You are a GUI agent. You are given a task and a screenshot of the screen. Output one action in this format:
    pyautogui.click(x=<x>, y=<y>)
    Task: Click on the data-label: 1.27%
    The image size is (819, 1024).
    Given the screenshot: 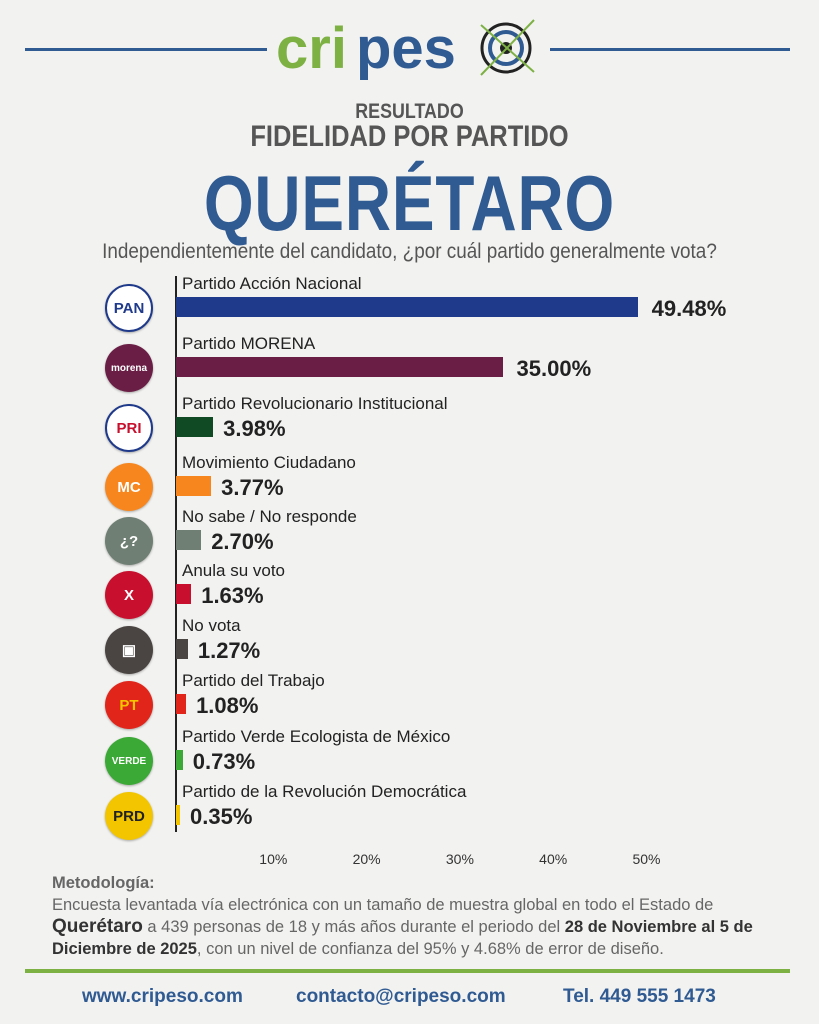 What is the action you would take?
    pyautogui.click(x=229, y=650)
    